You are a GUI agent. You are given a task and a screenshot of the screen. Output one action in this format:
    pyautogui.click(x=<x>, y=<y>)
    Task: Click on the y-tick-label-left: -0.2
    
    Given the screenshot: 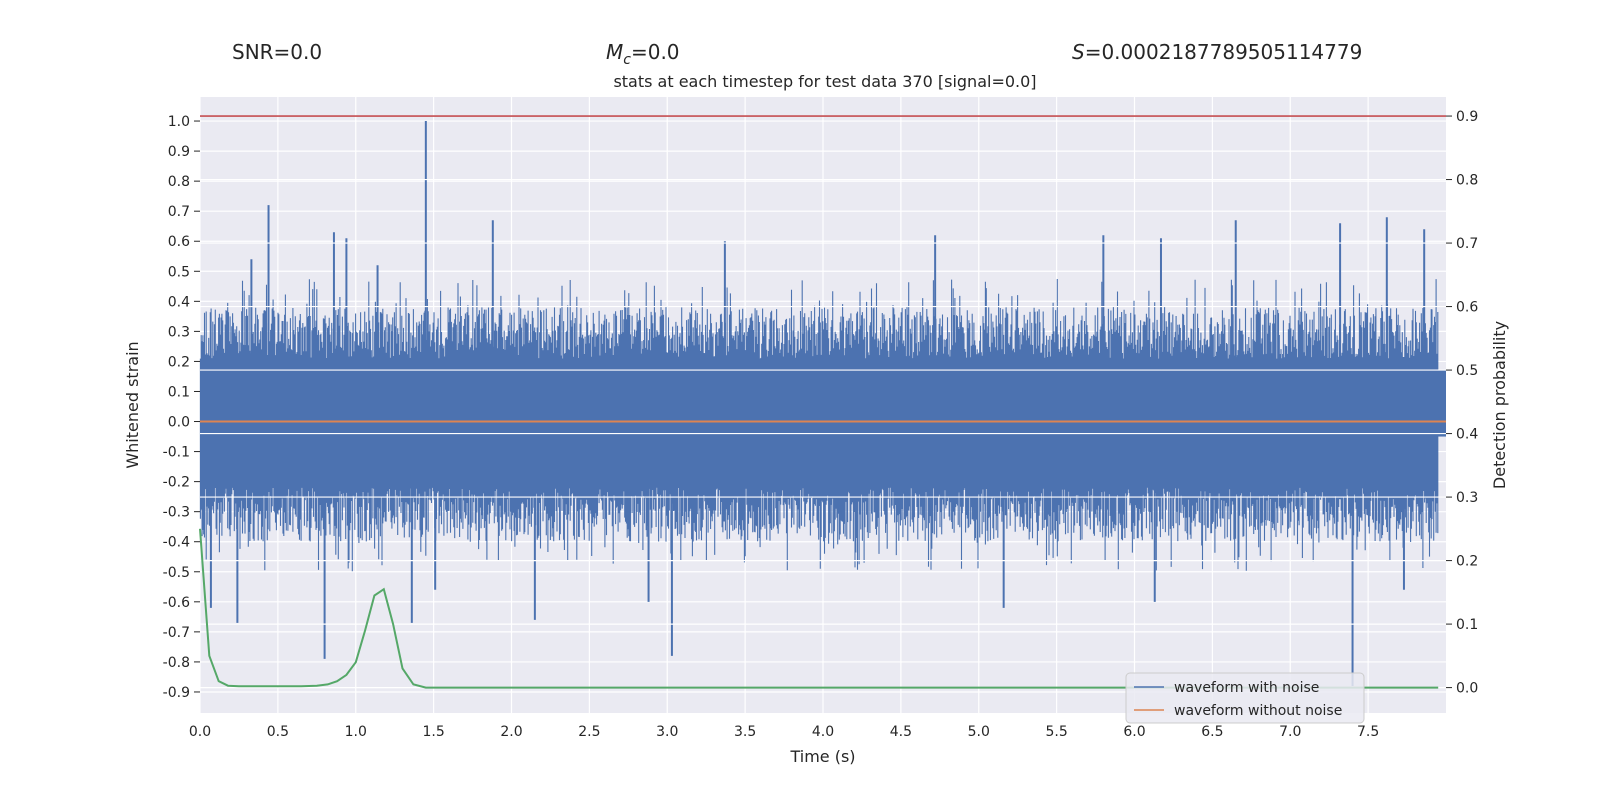 What is the action you would take?
    pyautogui.click(x=176, y=483)
    